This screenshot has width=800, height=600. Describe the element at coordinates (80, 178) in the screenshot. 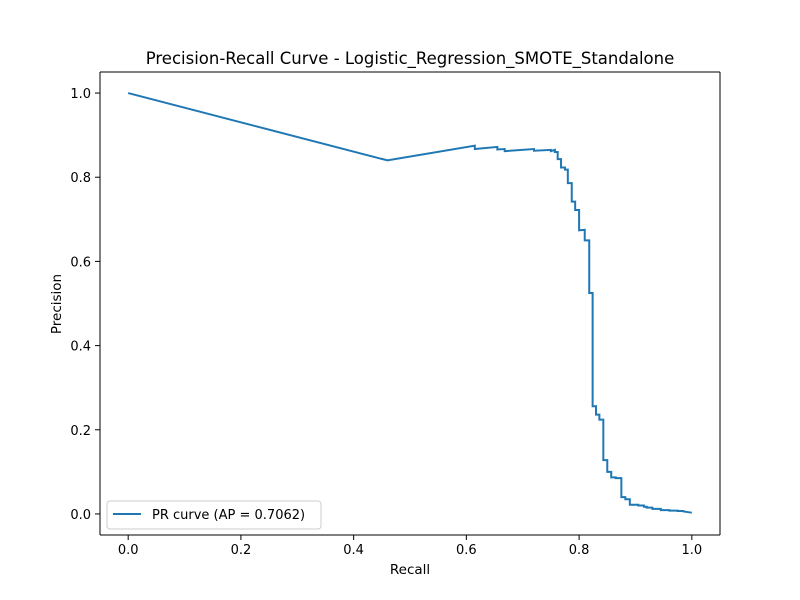

I see `y-tick-label: 0.8` at that location.